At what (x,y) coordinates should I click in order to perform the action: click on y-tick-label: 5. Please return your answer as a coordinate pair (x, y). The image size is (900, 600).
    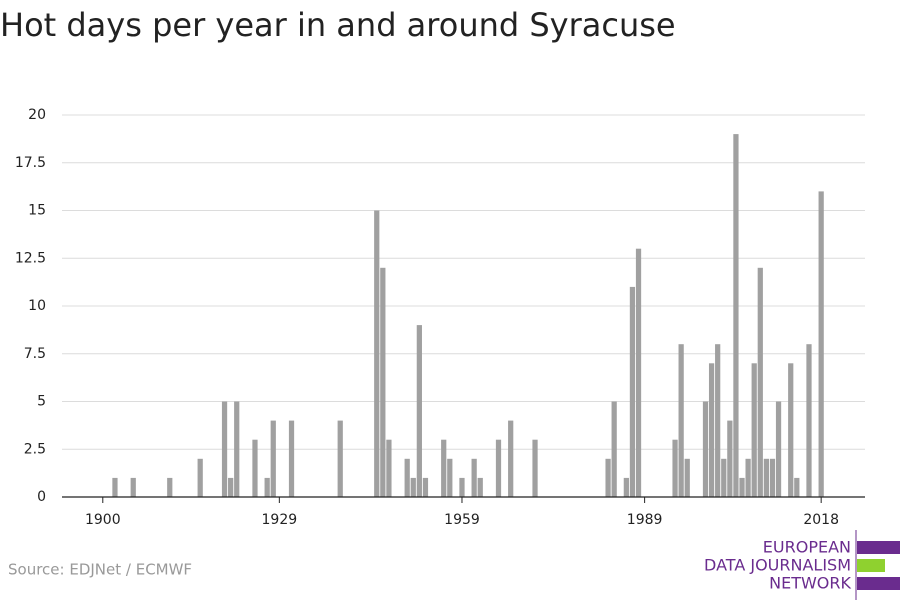
    Looking at the image, I should click on (41, 402).